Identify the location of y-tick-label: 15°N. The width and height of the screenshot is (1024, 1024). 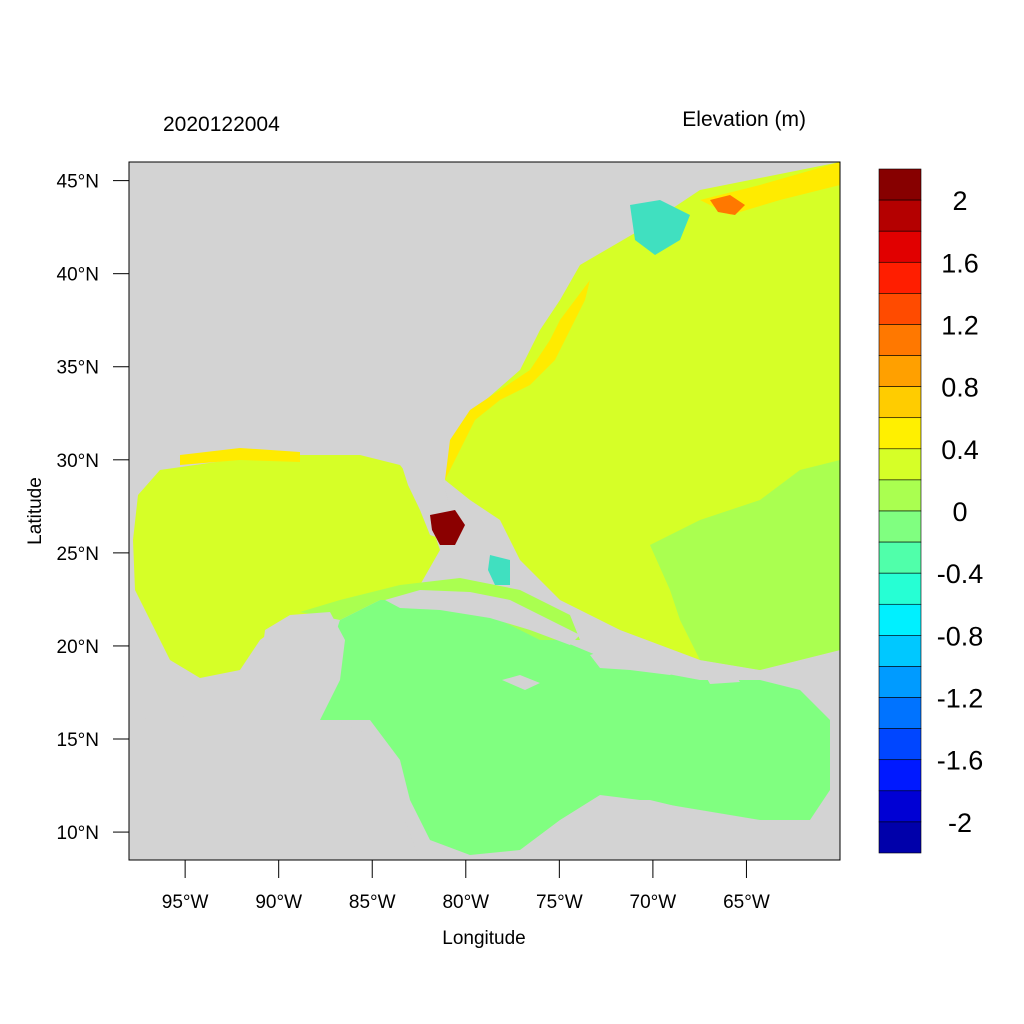
(78, 740).